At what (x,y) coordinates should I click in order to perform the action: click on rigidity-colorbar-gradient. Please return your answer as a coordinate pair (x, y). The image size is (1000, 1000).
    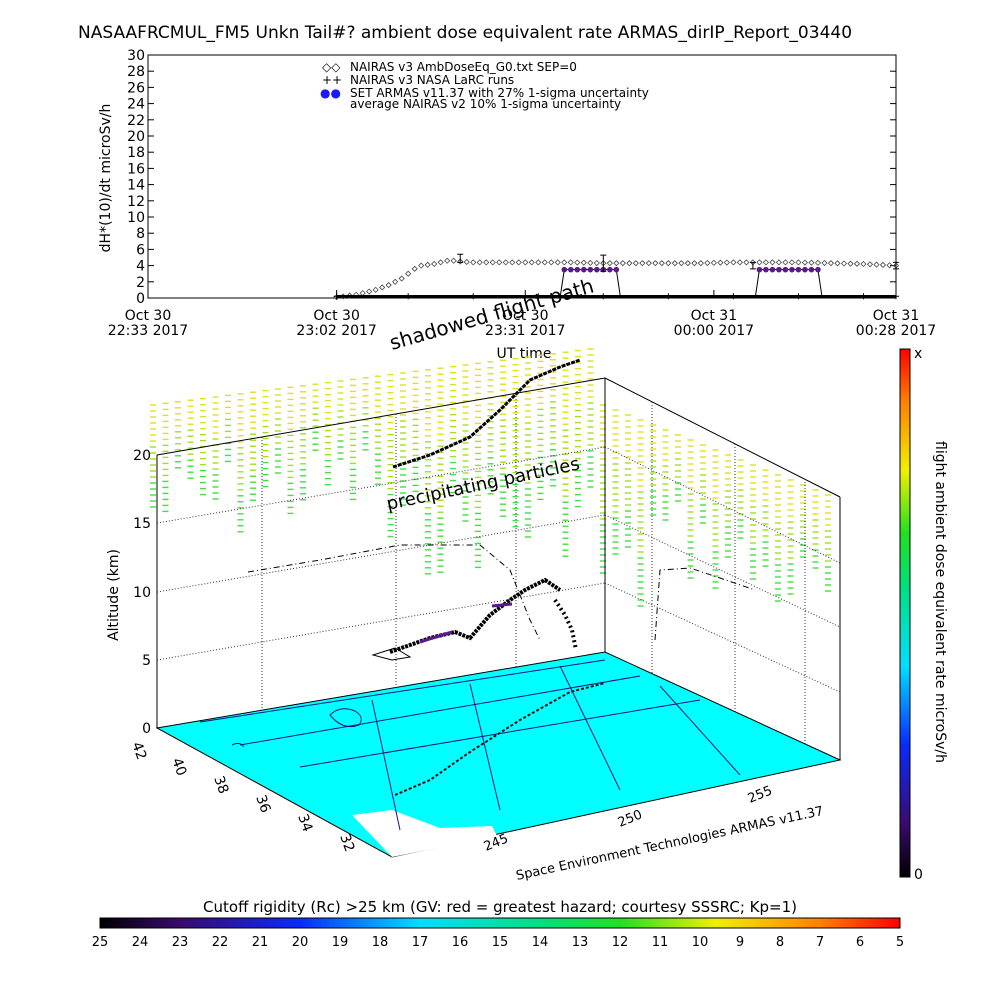
    Looking at the image, I should click on (500, 923).